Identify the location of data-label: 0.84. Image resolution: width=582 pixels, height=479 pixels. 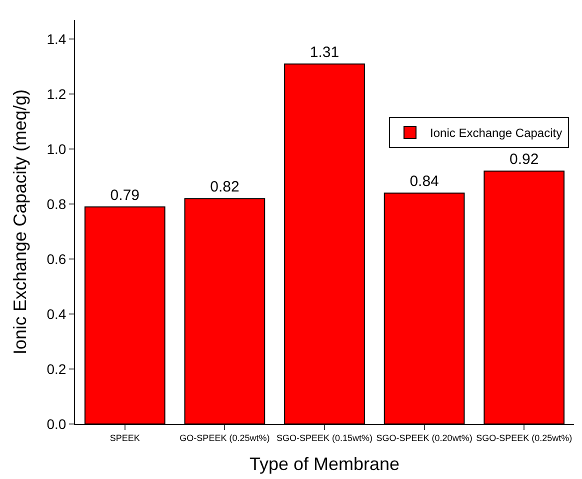
(424, 181).